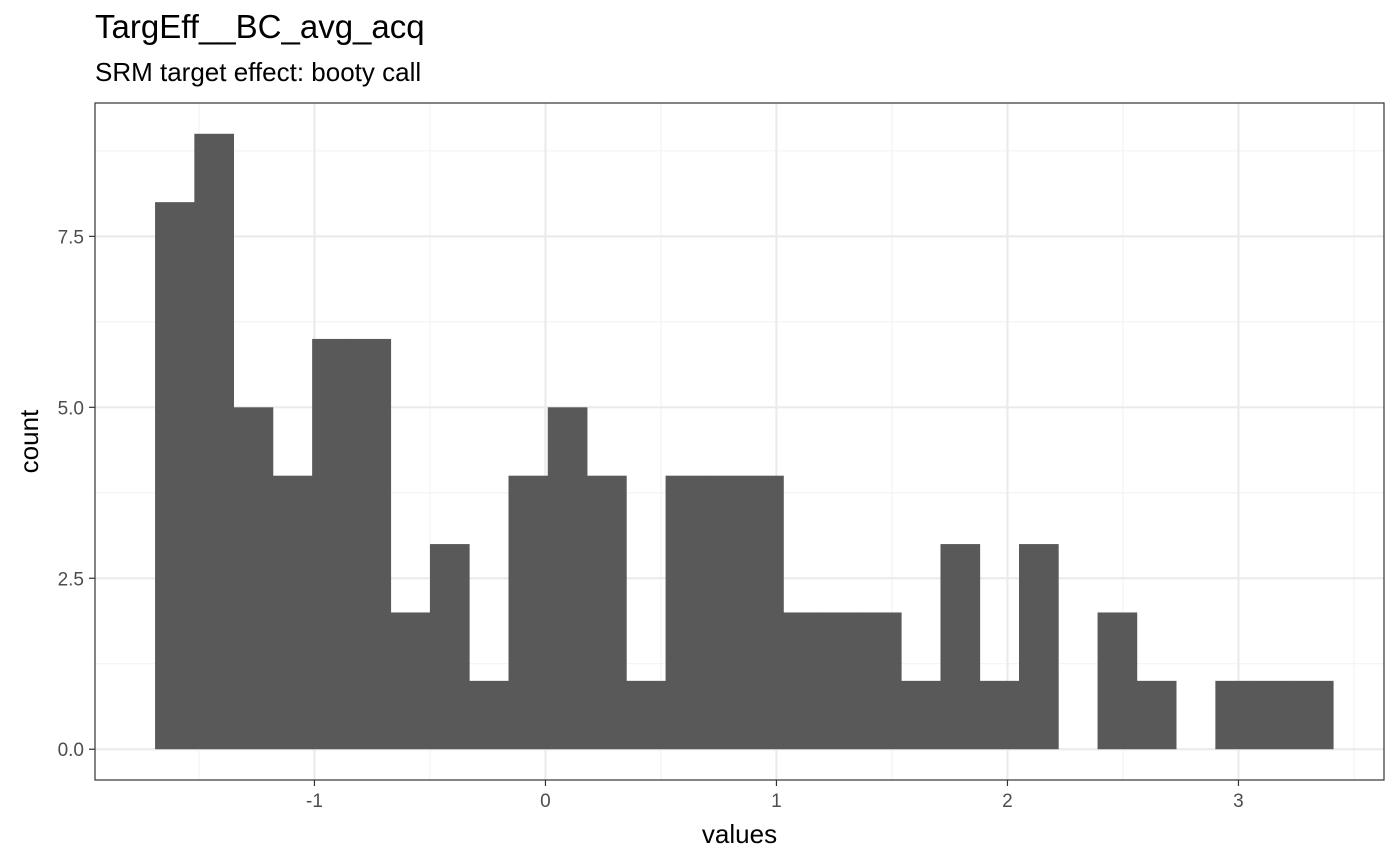 The width and height of the screenshot is (1400, 865). What do you see at coordinates (71, 237) in the screenshot?
I see `y-tick-label: 7.5` at bounding box center [71, 237].